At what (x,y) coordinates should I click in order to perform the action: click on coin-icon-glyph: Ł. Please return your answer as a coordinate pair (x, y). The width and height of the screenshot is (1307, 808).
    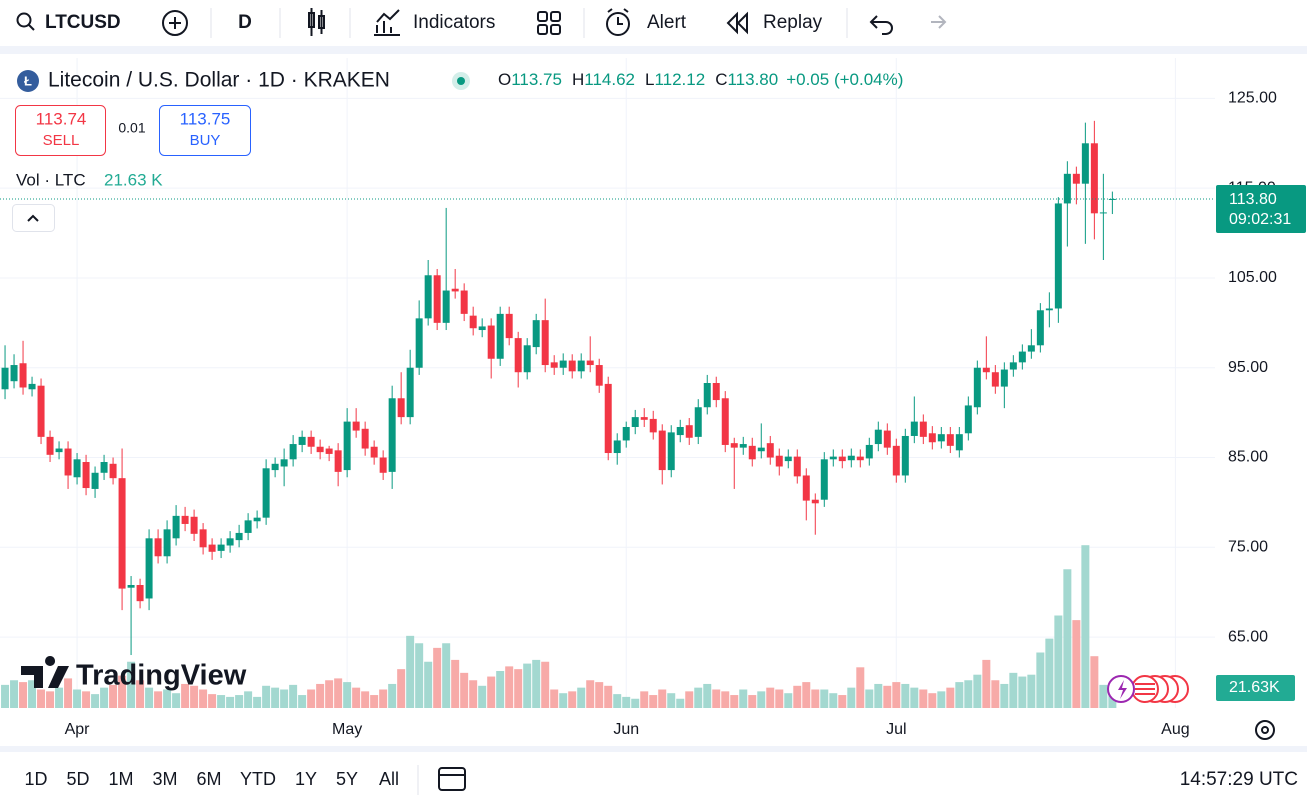
    Looking at the image, I should click on (28, 80).